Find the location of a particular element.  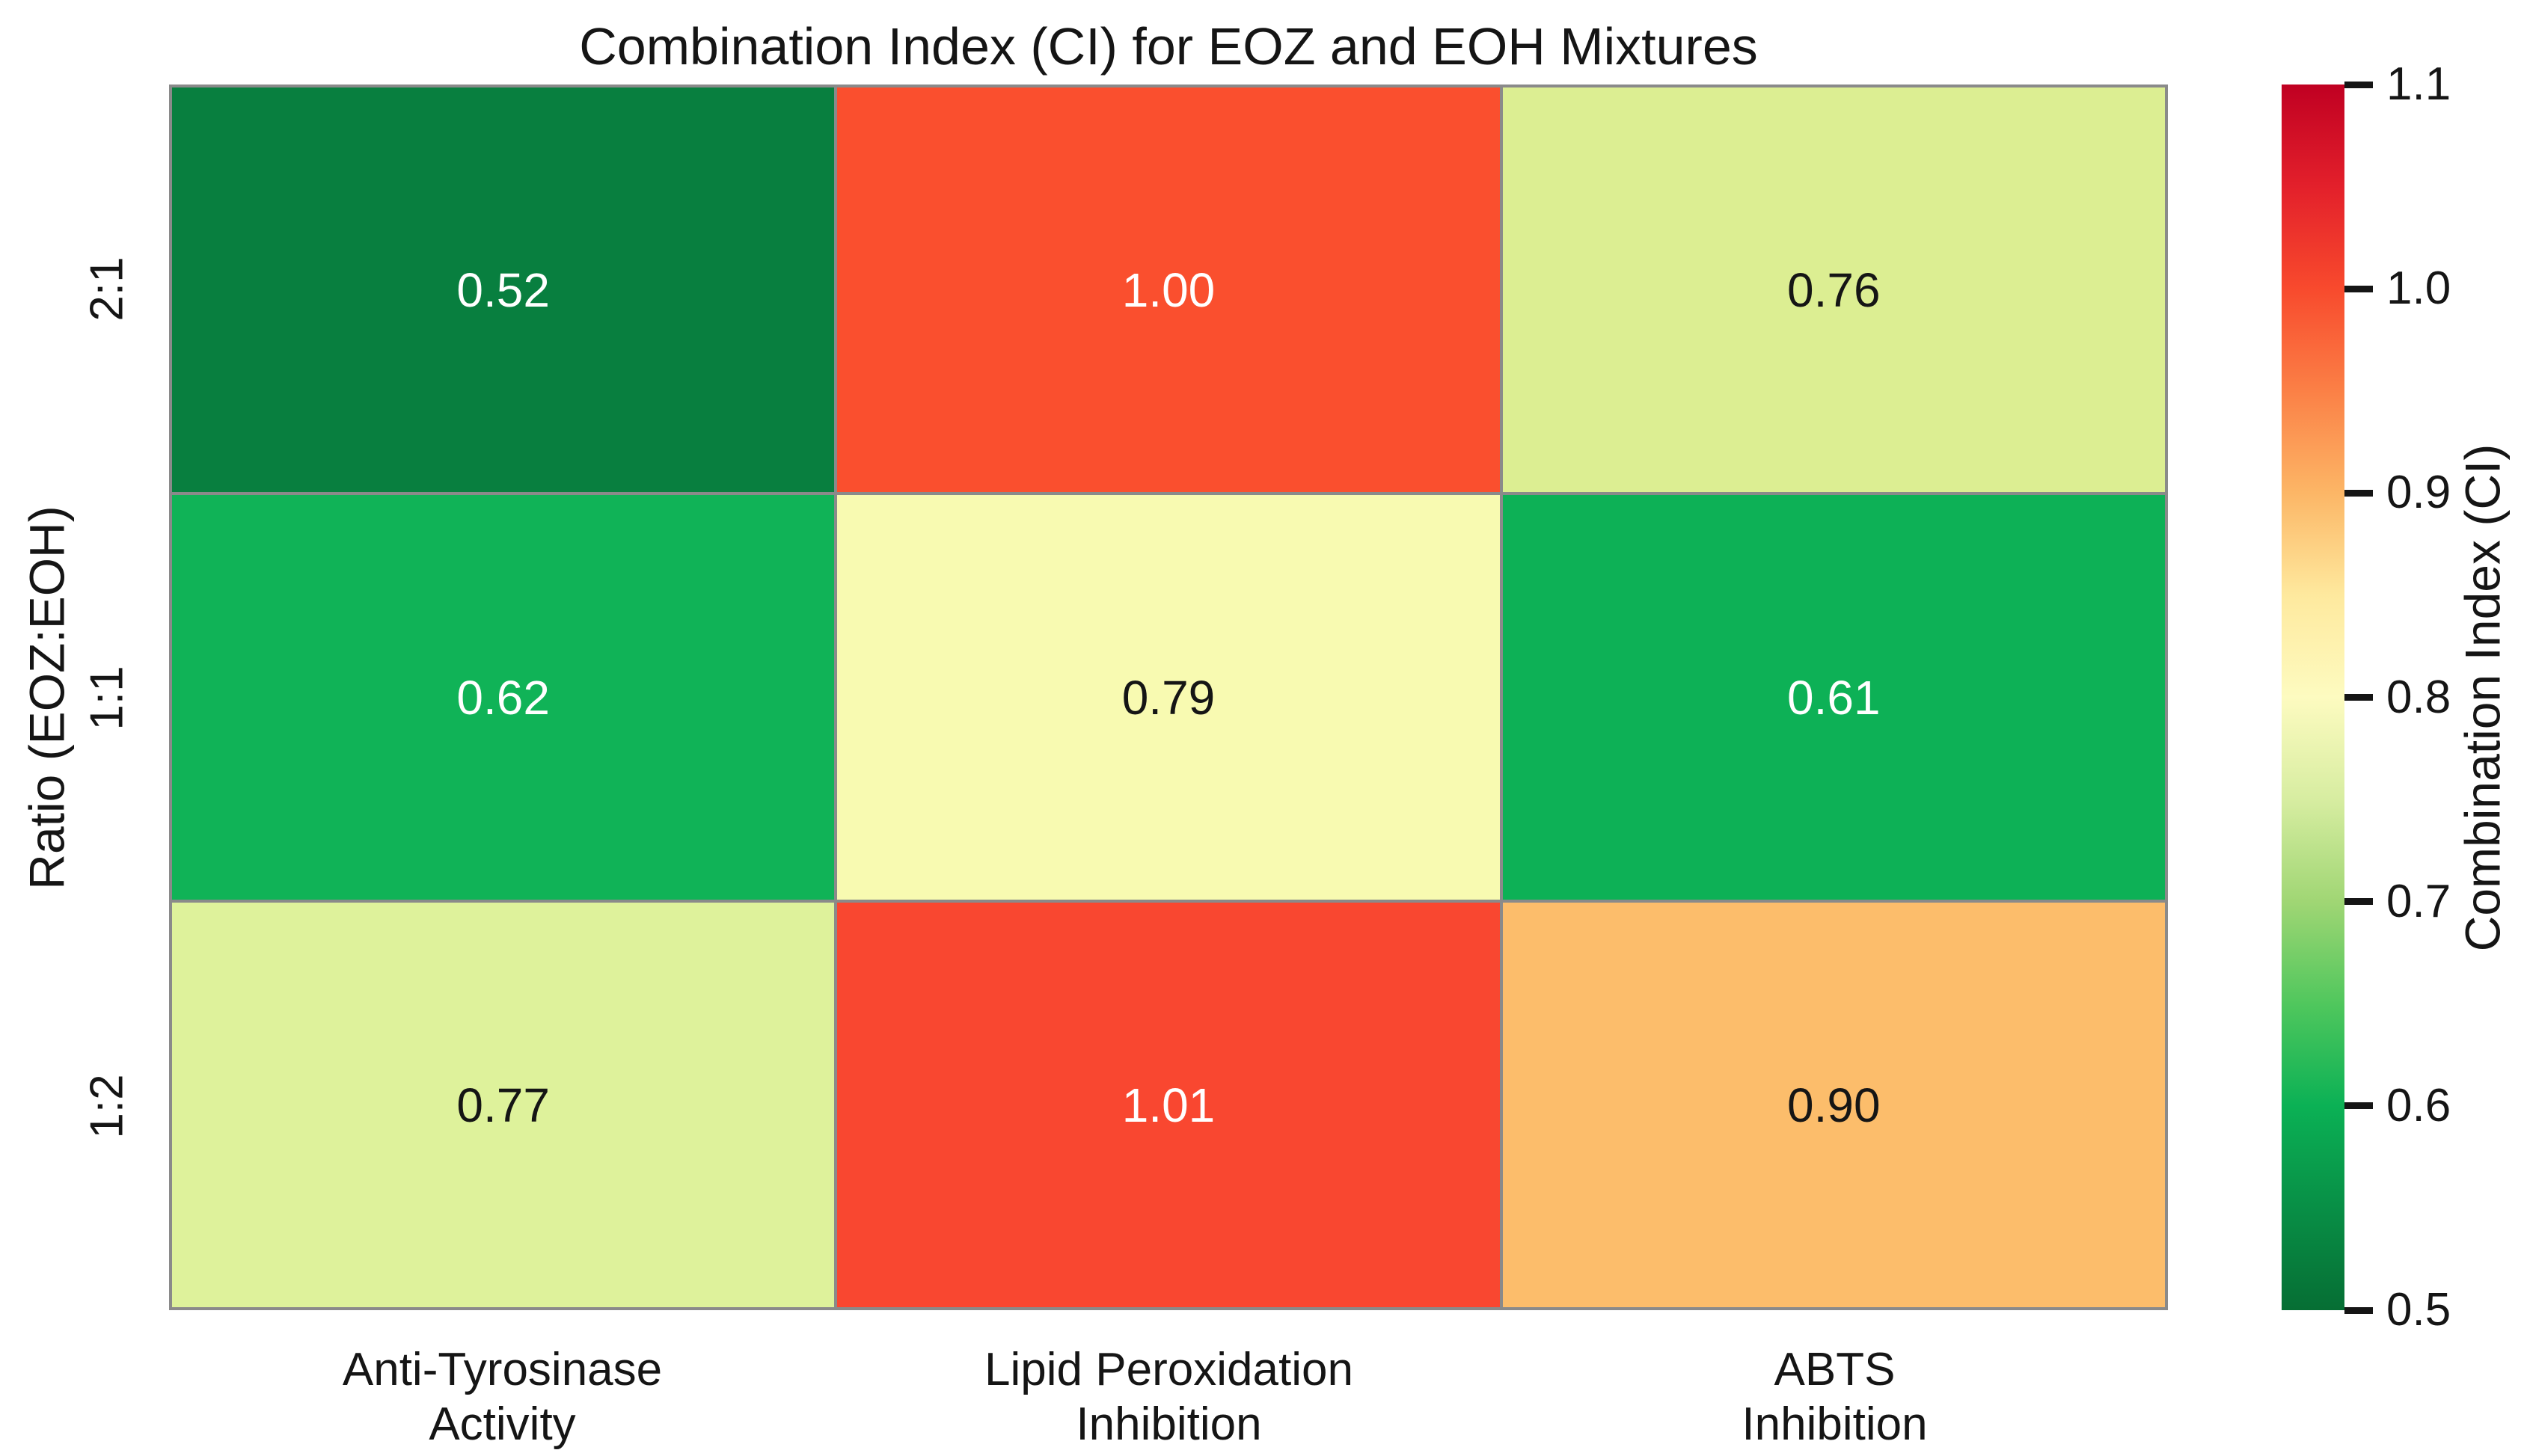

x-tick-lipid-peroxidation: Lipid Peroxidation Inhibition is located at coordinates (1168, 1397).